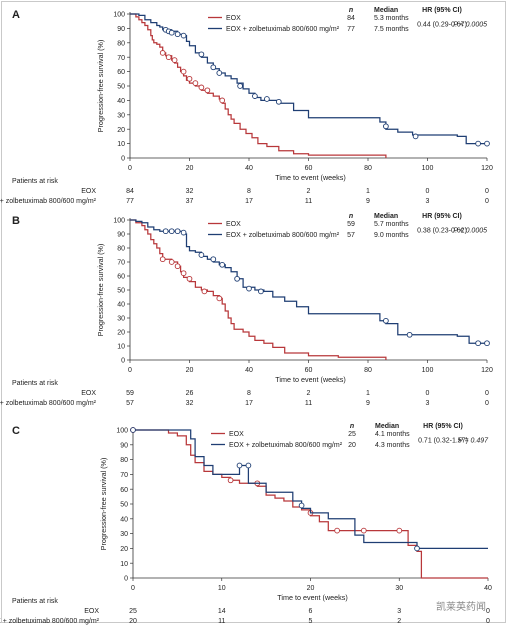  I want to click on x-tick-label: 80, so click(368, 168).